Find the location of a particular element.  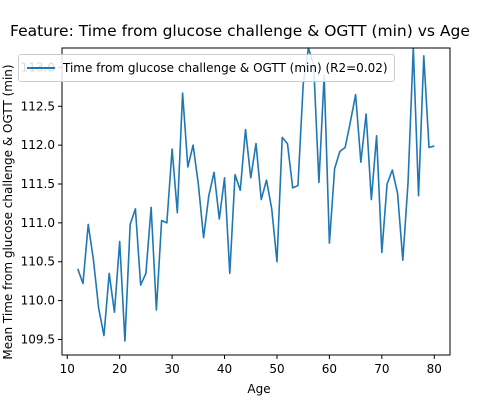

x-tick-label: 20 is located at coordinates (119, 369).